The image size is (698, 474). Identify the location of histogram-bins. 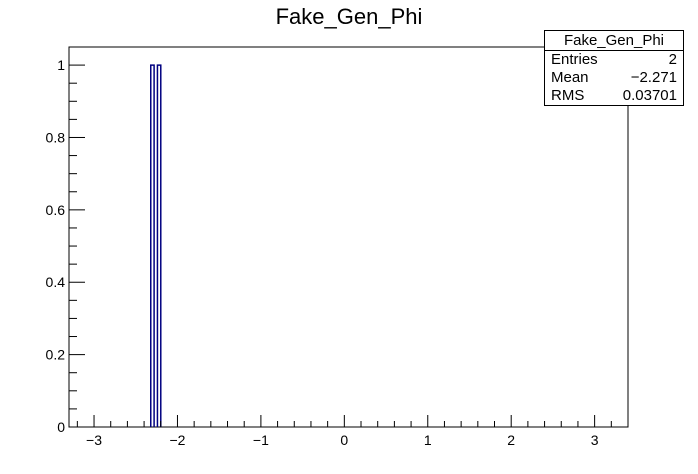
(156, 245).